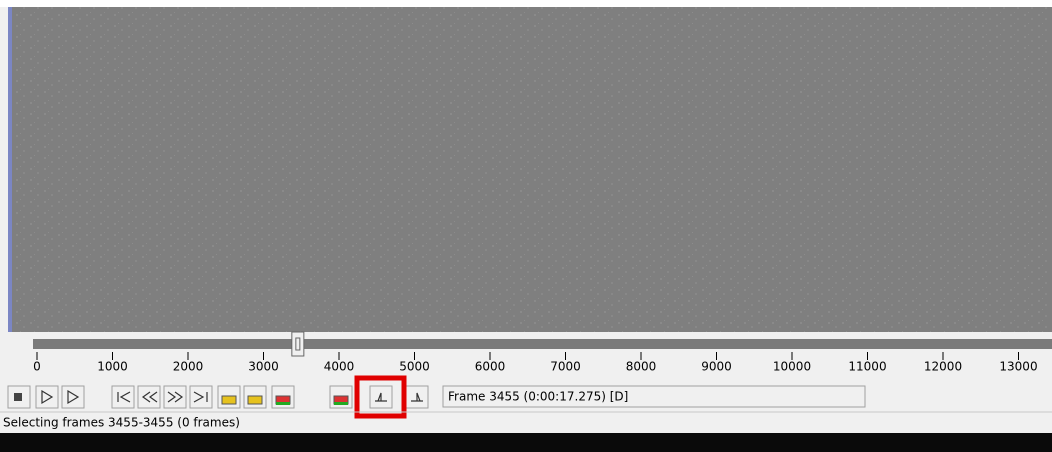 Image resolution: width=1052 pixels, height=452 pixels. Describe the element at coordinates (792, 367) in the screenshot. I see `tick-label: 10000` at that location.